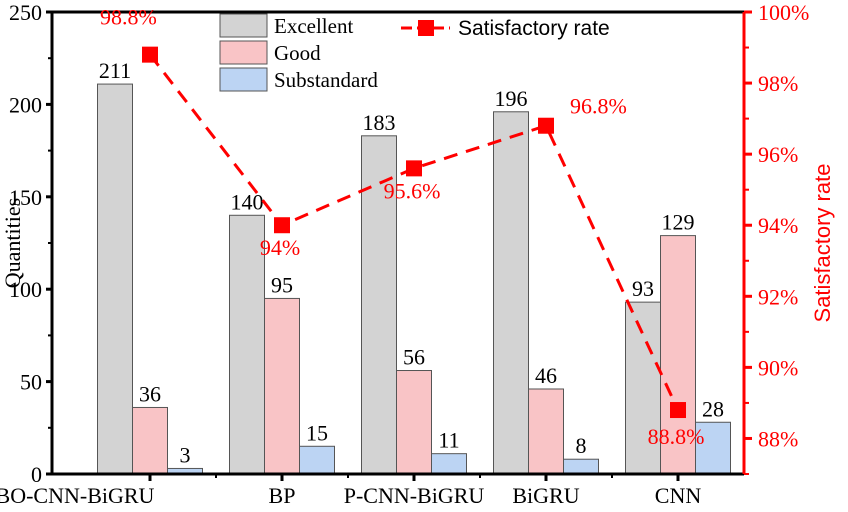 This screenshot has width=848, height=512. Describe the element at coordinates (247, 201) in the screenshot. I see `bar-value-label: 140` at that location.